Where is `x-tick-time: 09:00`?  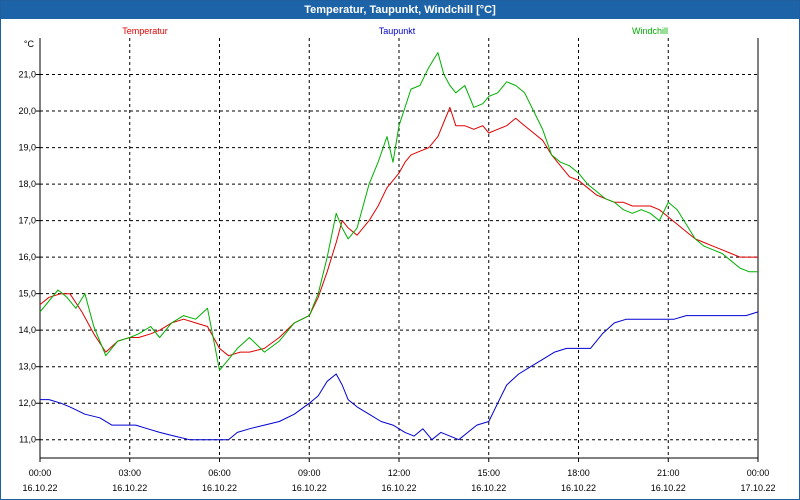 x-tick-time: 09:00 is located at coordinates (309, 473).